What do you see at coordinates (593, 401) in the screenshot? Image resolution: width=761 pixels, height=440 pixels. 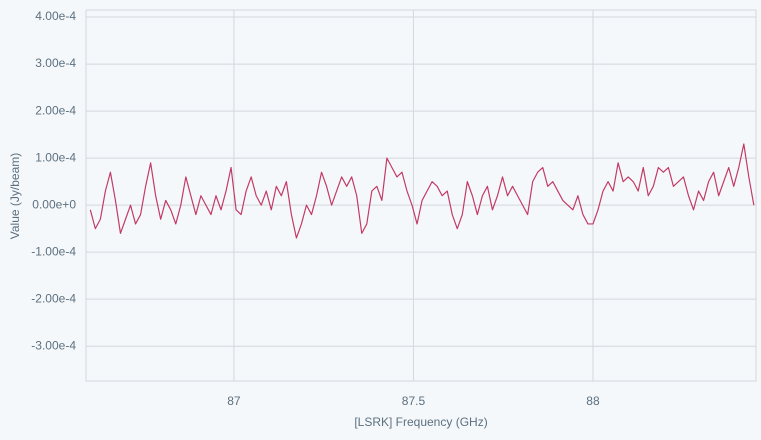 I see `x-tick-label: 88` at bounding box center [593, 401].